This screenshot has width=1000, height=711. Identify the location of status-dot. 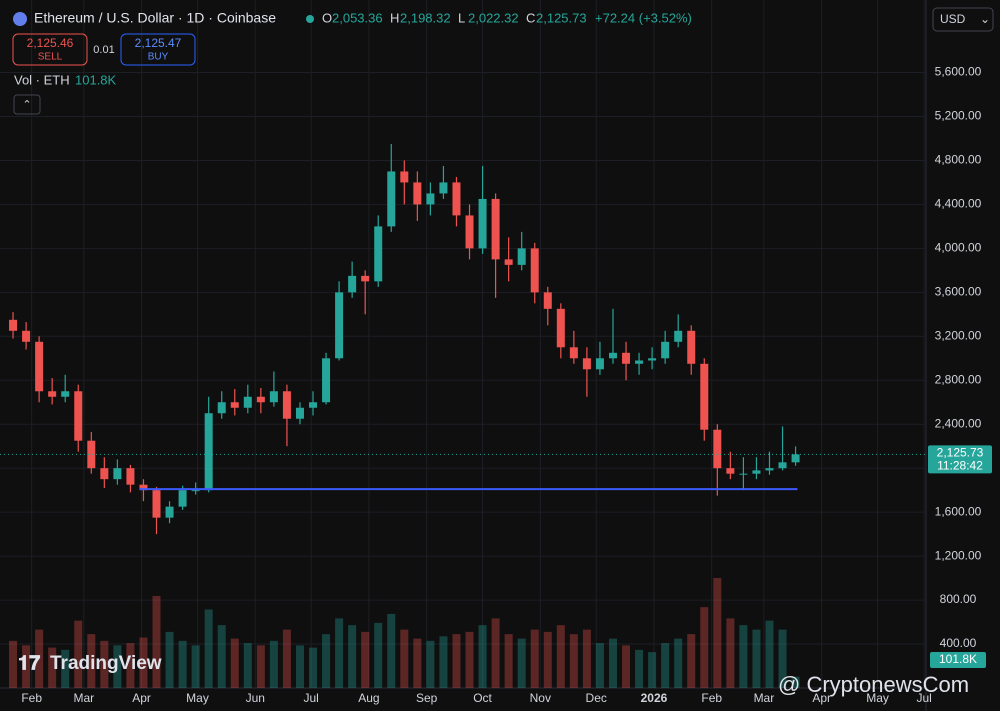
(310, 19).